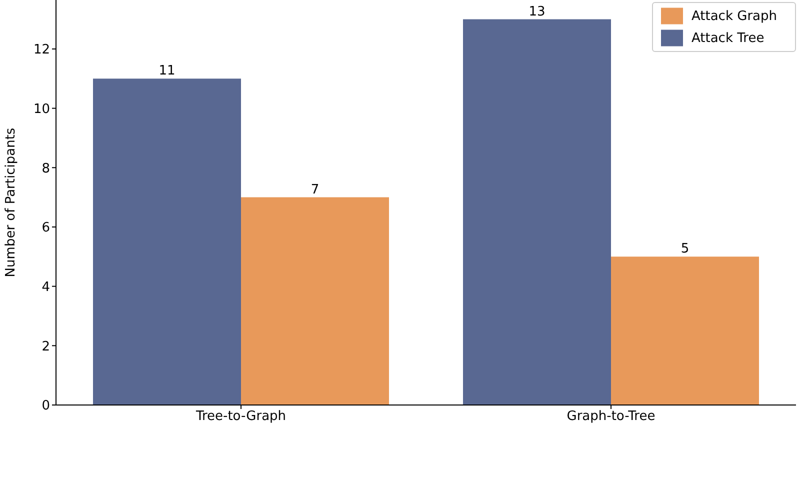 This screenshot has width=798, height=493. Describe the element at coordinates (611, 416) in the screenshot. I see `x-tick-label: Graph-to-Tree` at that location.